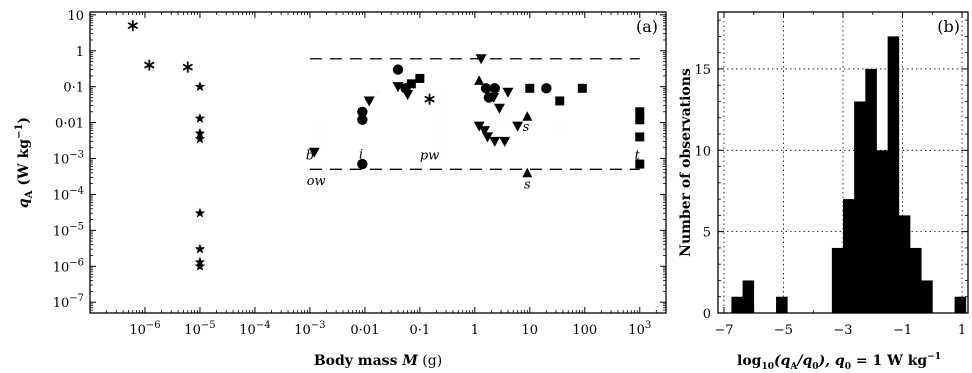 The width and height of the screenshot is (972, 373). What do you see at coordinates (429, 155) in the screenshot?
I see `annotation-pw: pw` at bounding box center [429, 155].